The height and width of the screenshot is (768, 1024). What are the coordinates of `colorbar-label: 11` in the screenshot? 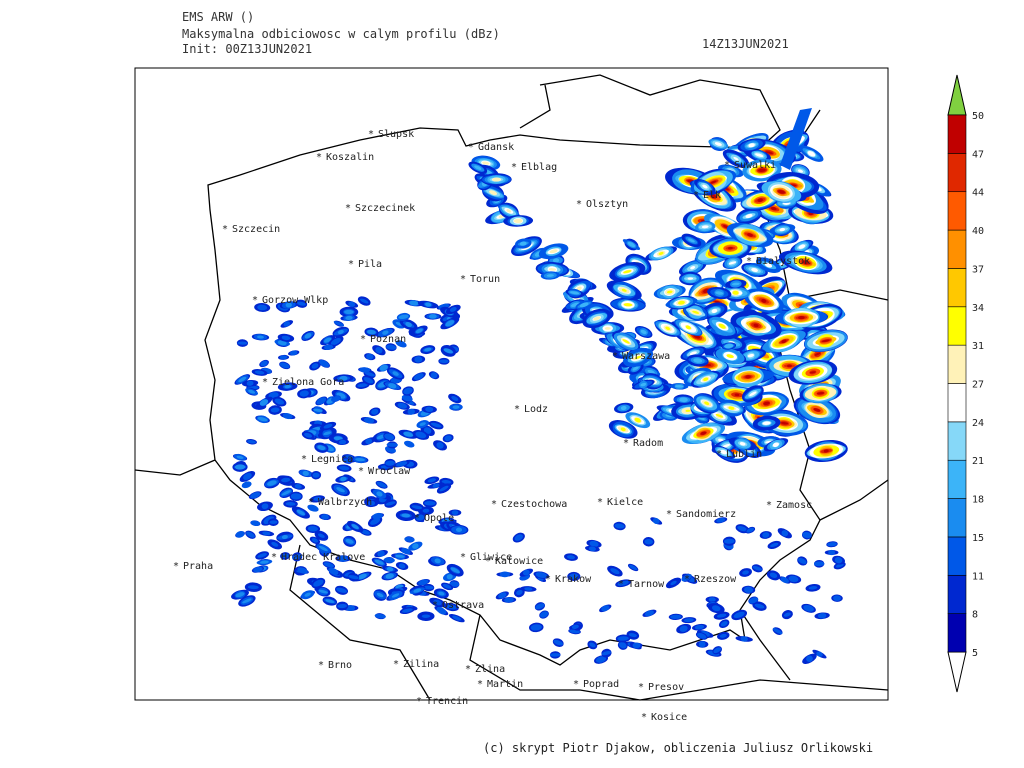 It's located at (978, 576).